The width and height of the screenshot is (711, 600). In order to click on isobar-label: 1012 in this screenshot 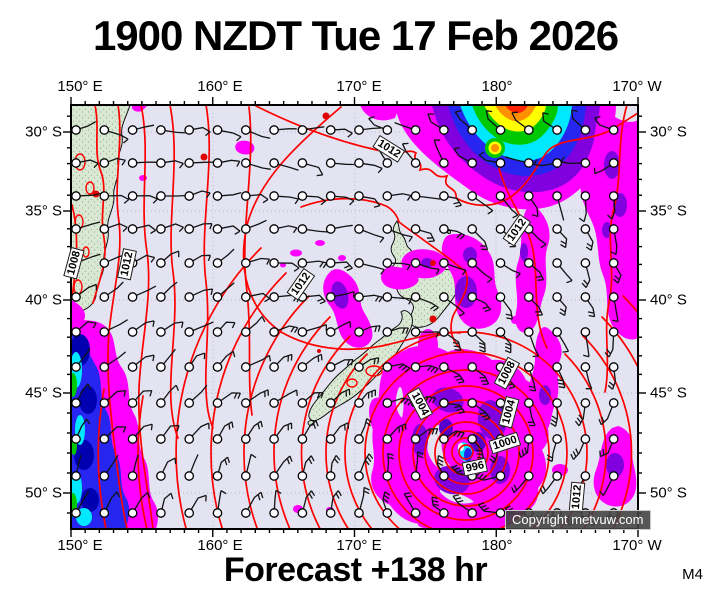, I will do `click(577, 497)`.